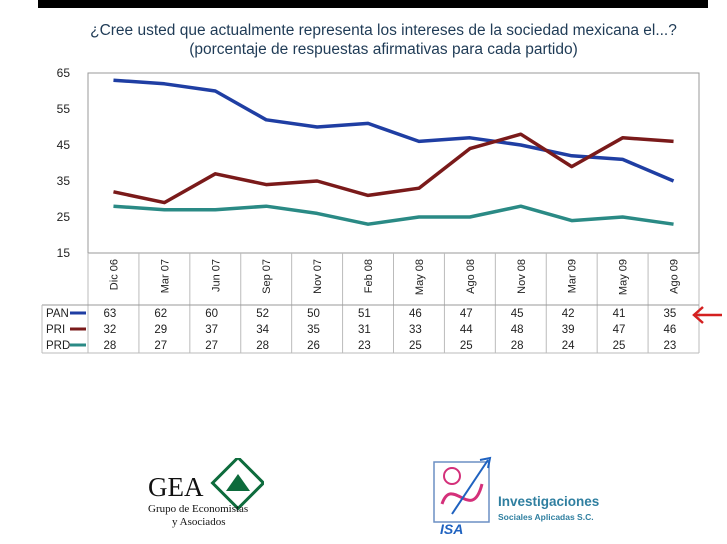  What do you see at coordinates (57, 314) in the screenshot?
I see `legend-label-pan: PAN` at bounding box center [57, 314].